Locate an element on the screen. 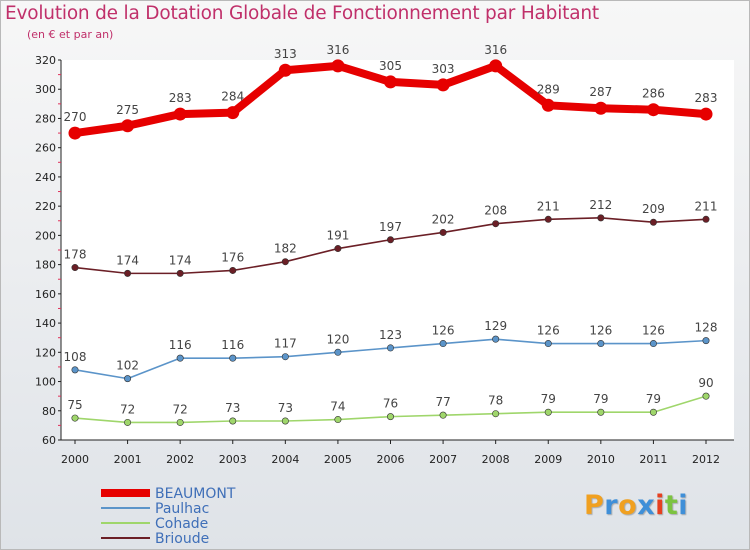 The image size is (750, 550). data-label-cohade: 90 is located at coordinates (705, 383).